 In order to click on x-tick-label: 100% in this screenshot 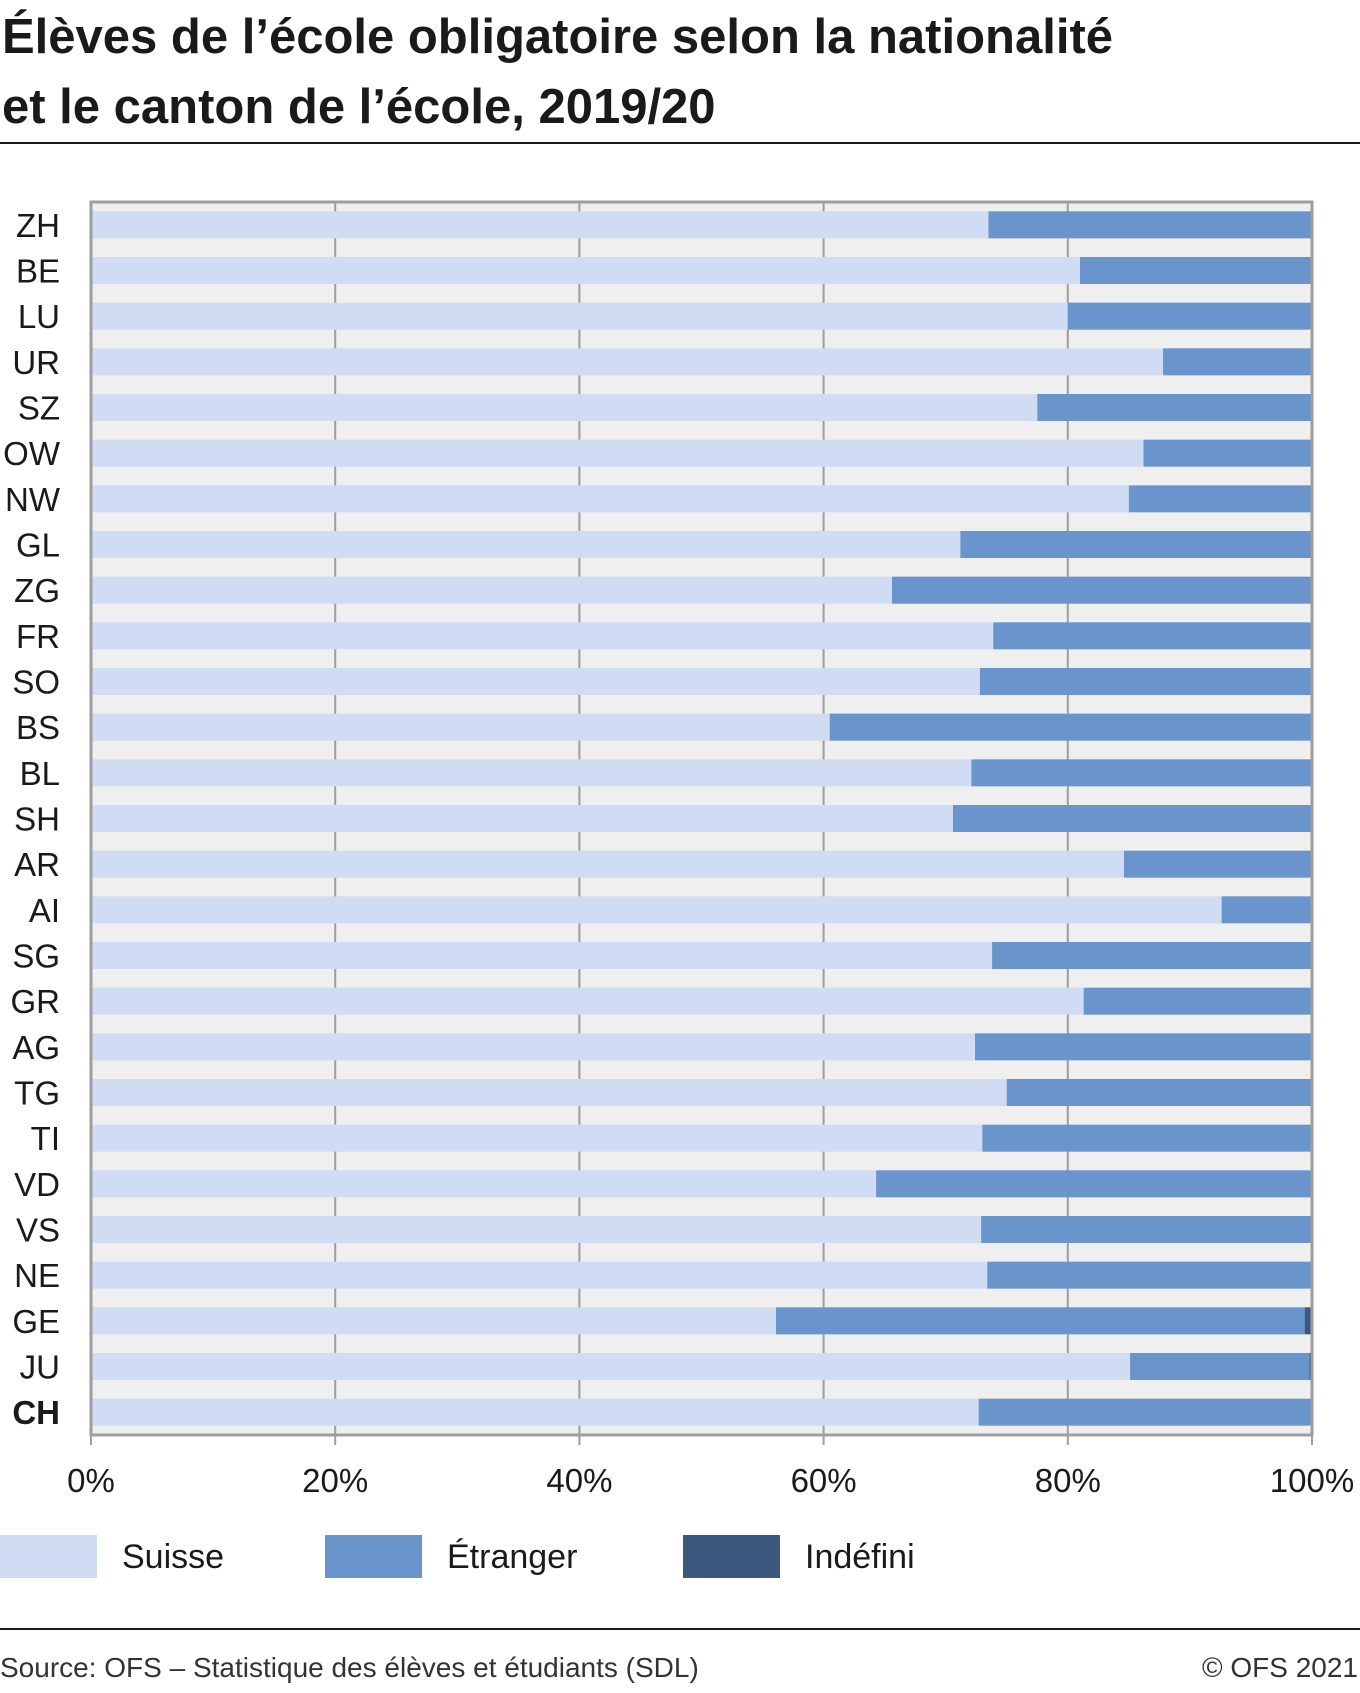, I will do `click(1312, 1480)`.